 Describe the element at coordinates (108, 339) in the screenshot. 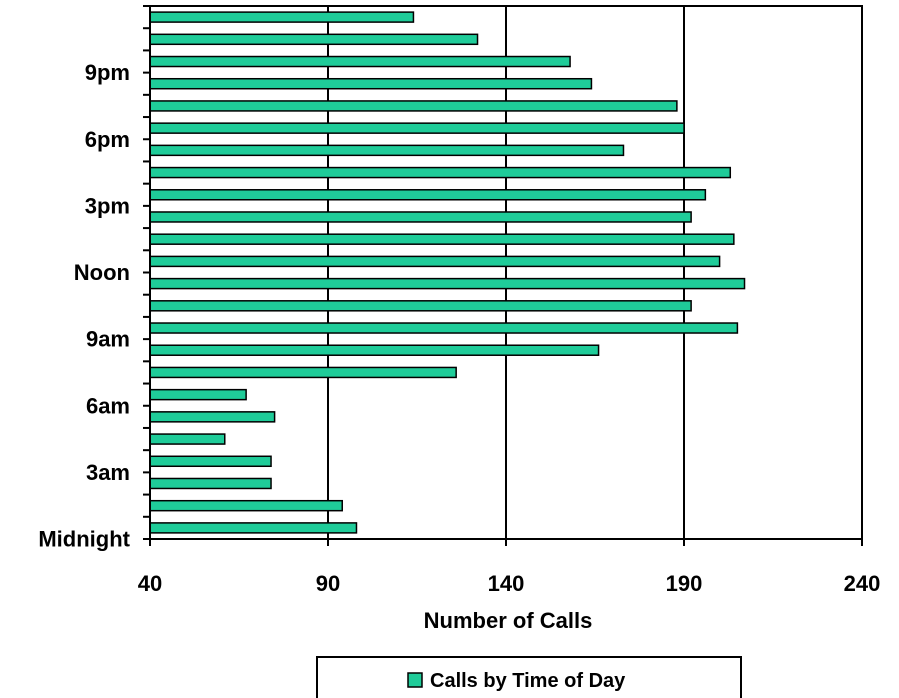

I see `y-tick-label: 9am` at that location.